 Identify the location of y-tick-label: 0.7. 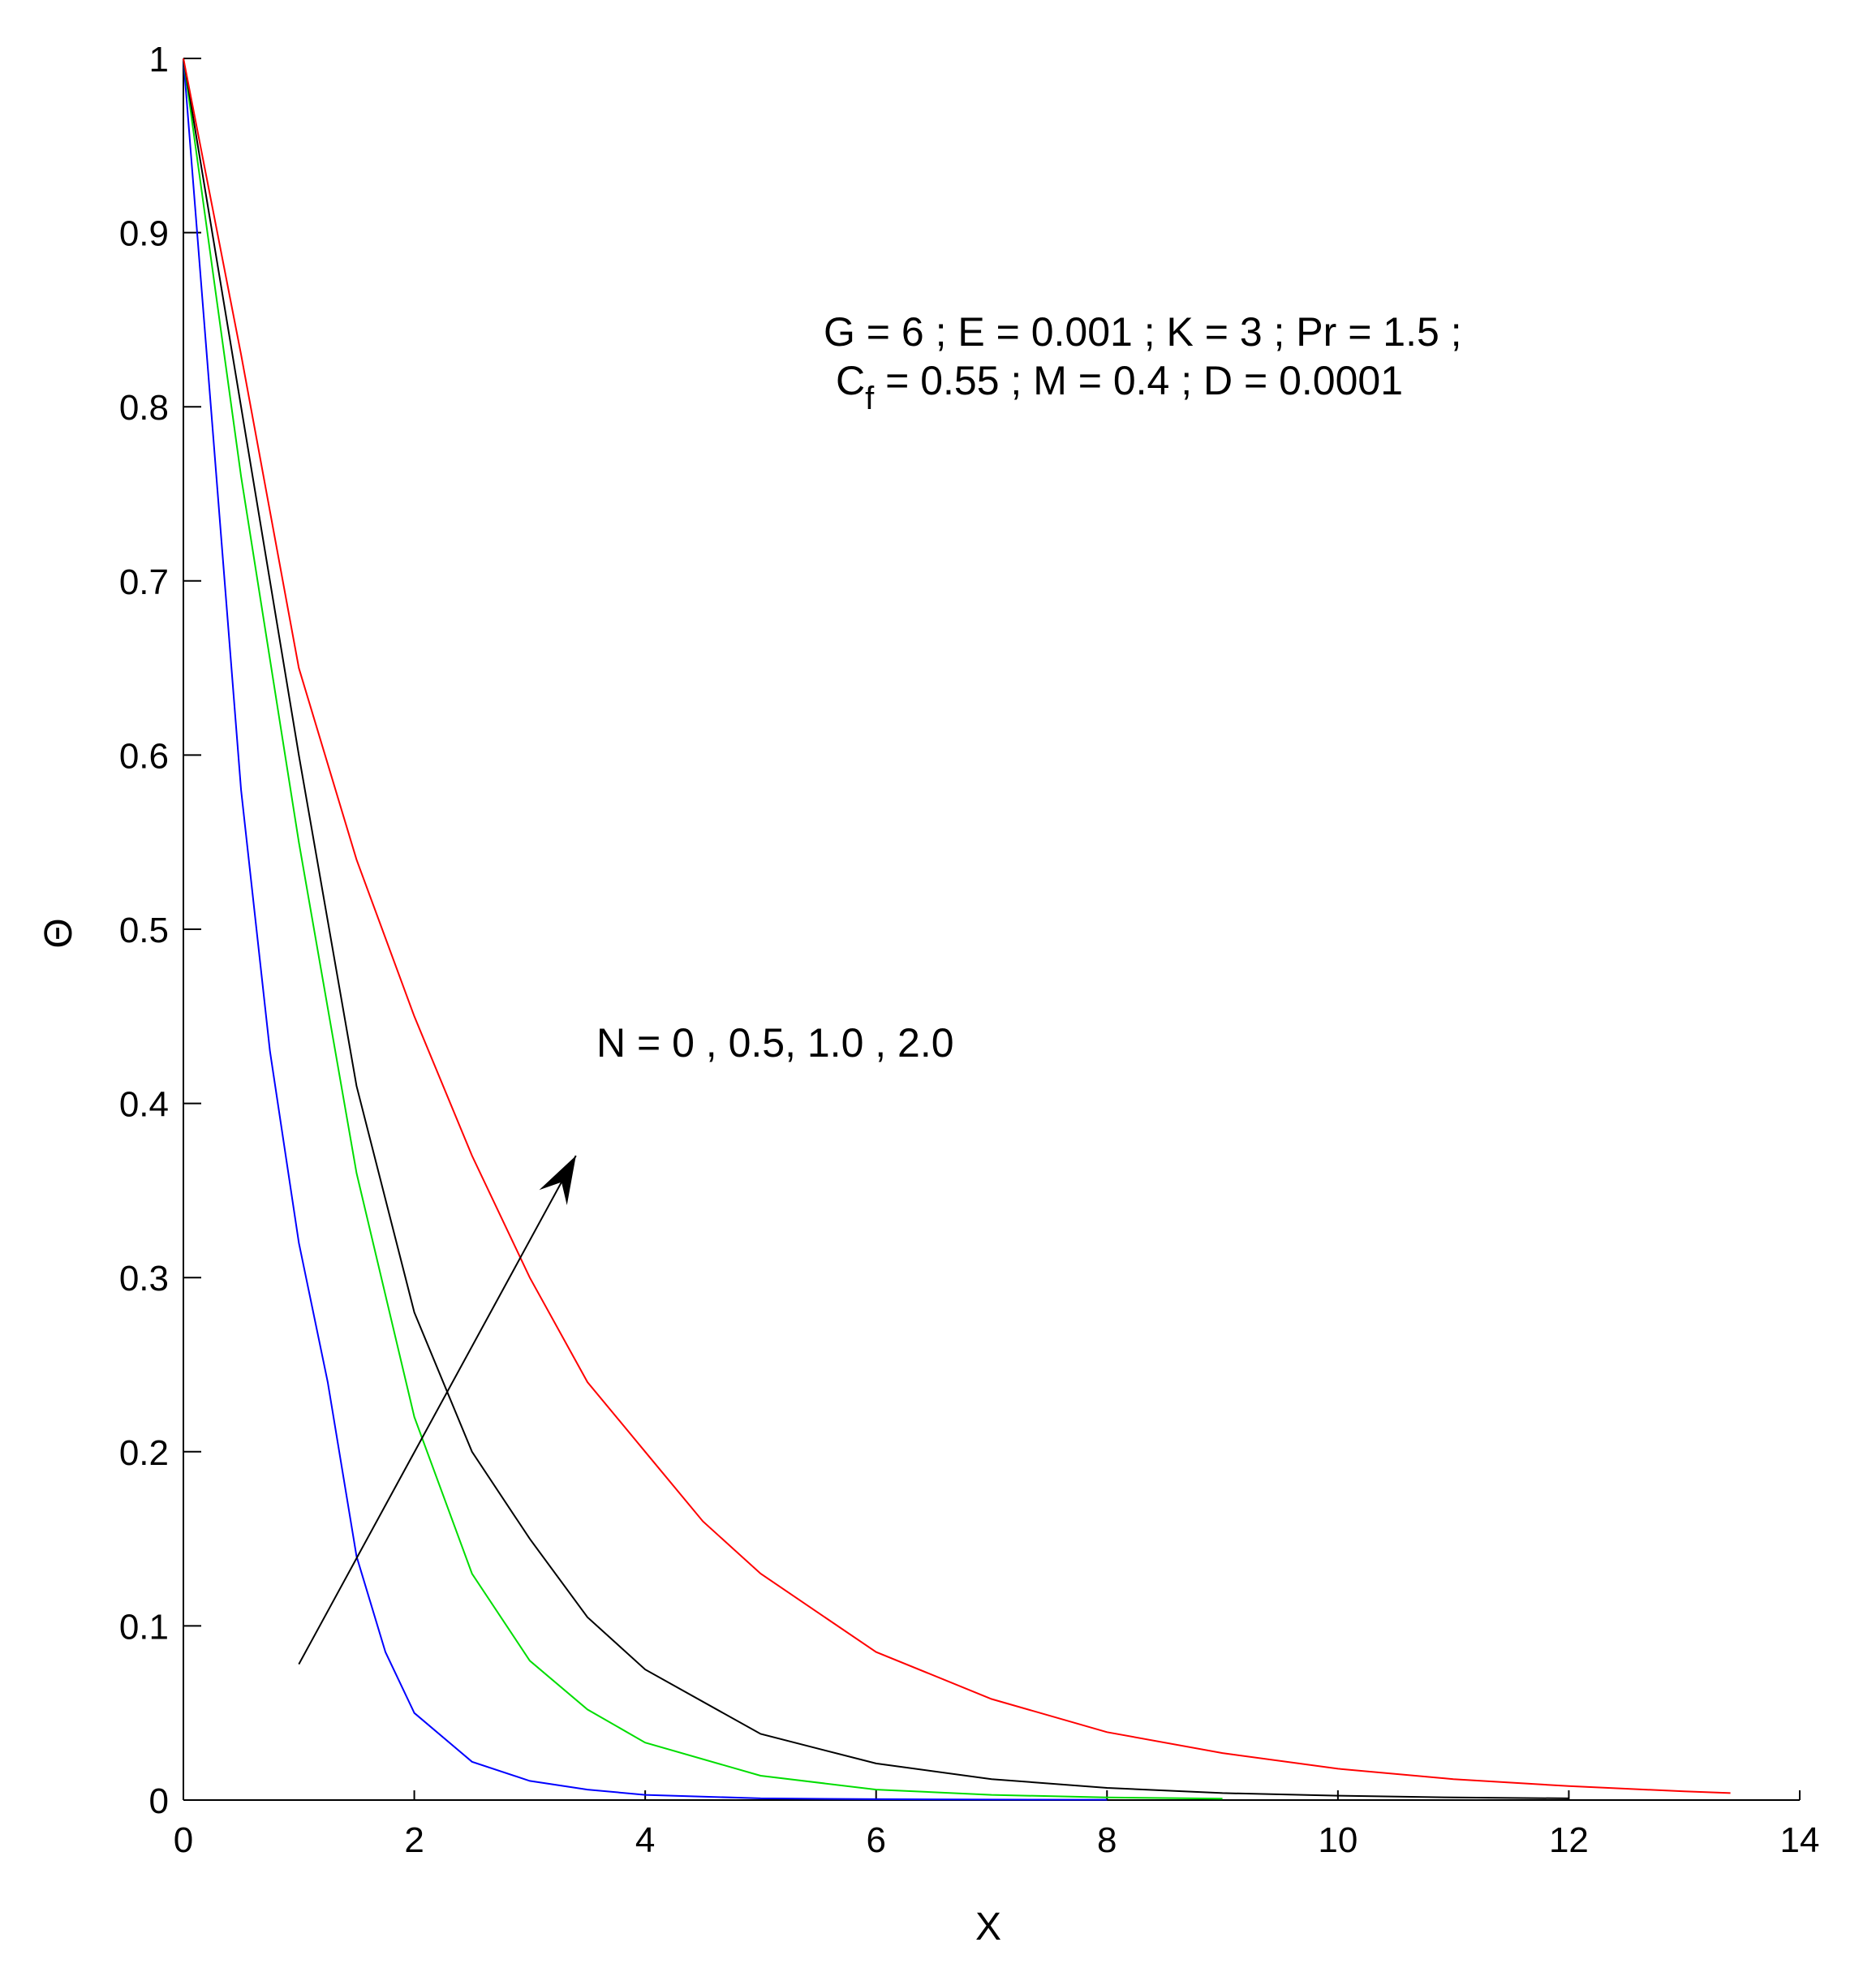
(144, 582).